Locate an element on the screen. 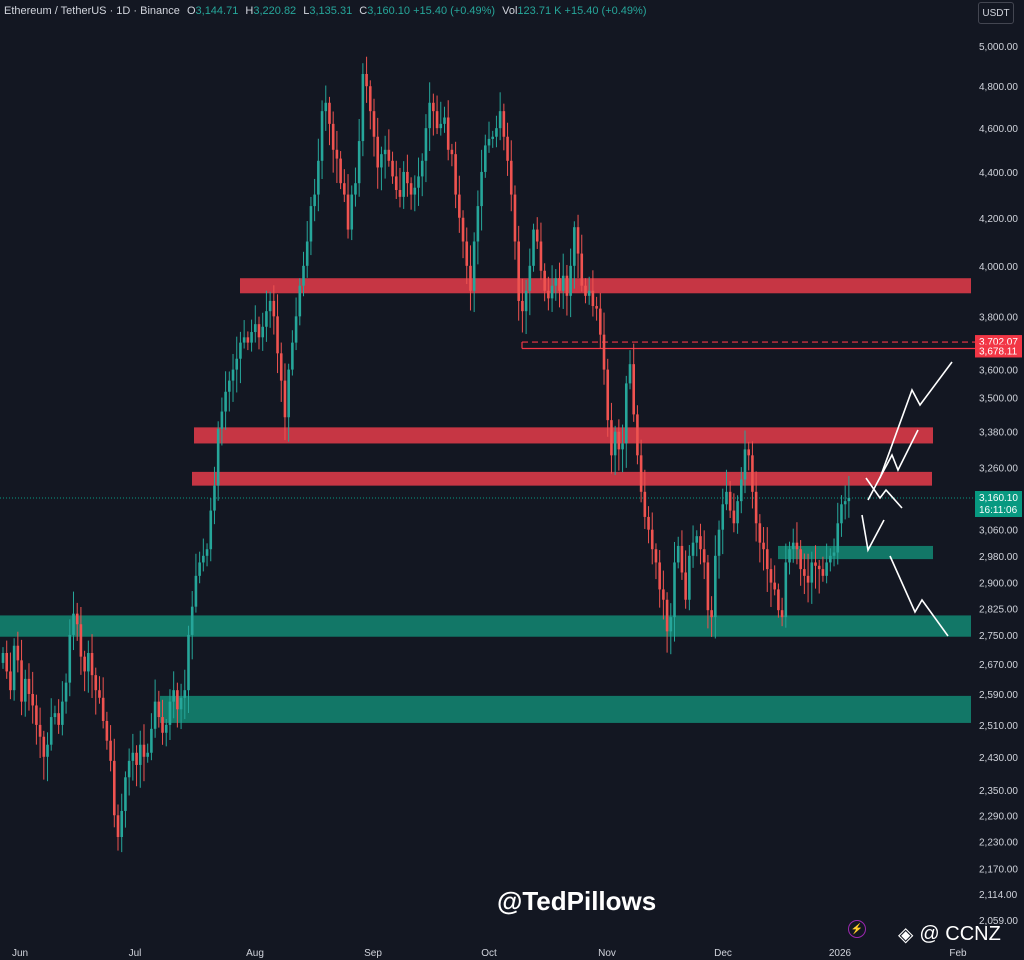  bearish-path-arrow is located at coordinates (919, 596).